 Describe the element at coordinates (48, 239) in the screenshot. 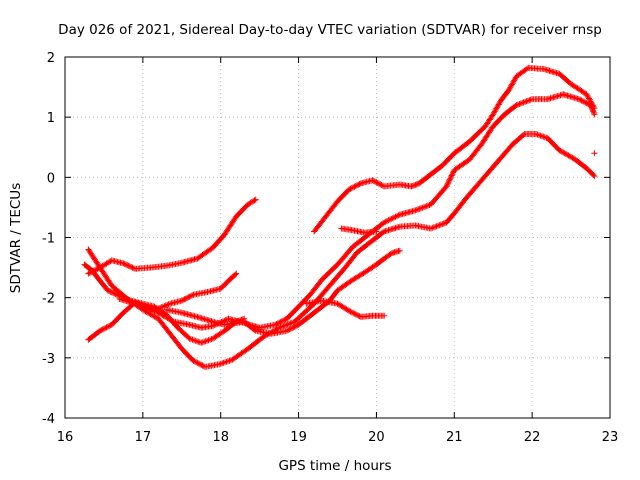

I see `y-tick-label: -1` at that location.